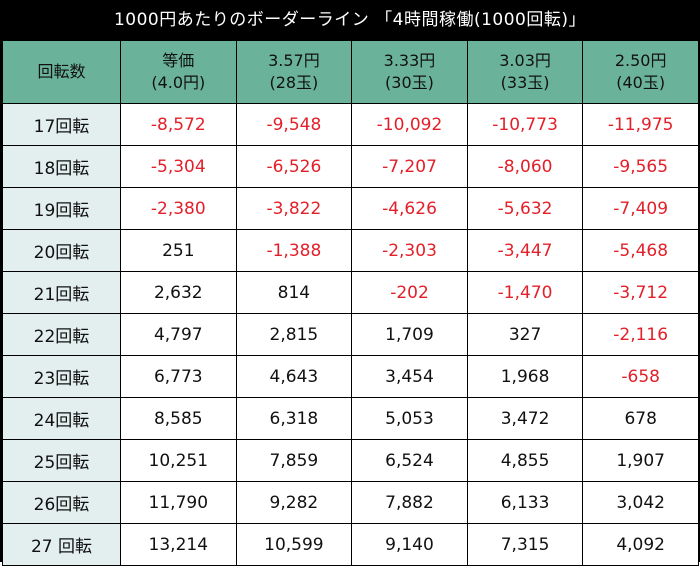  I want to click on value-cell: 7,315, so click(525, 544).